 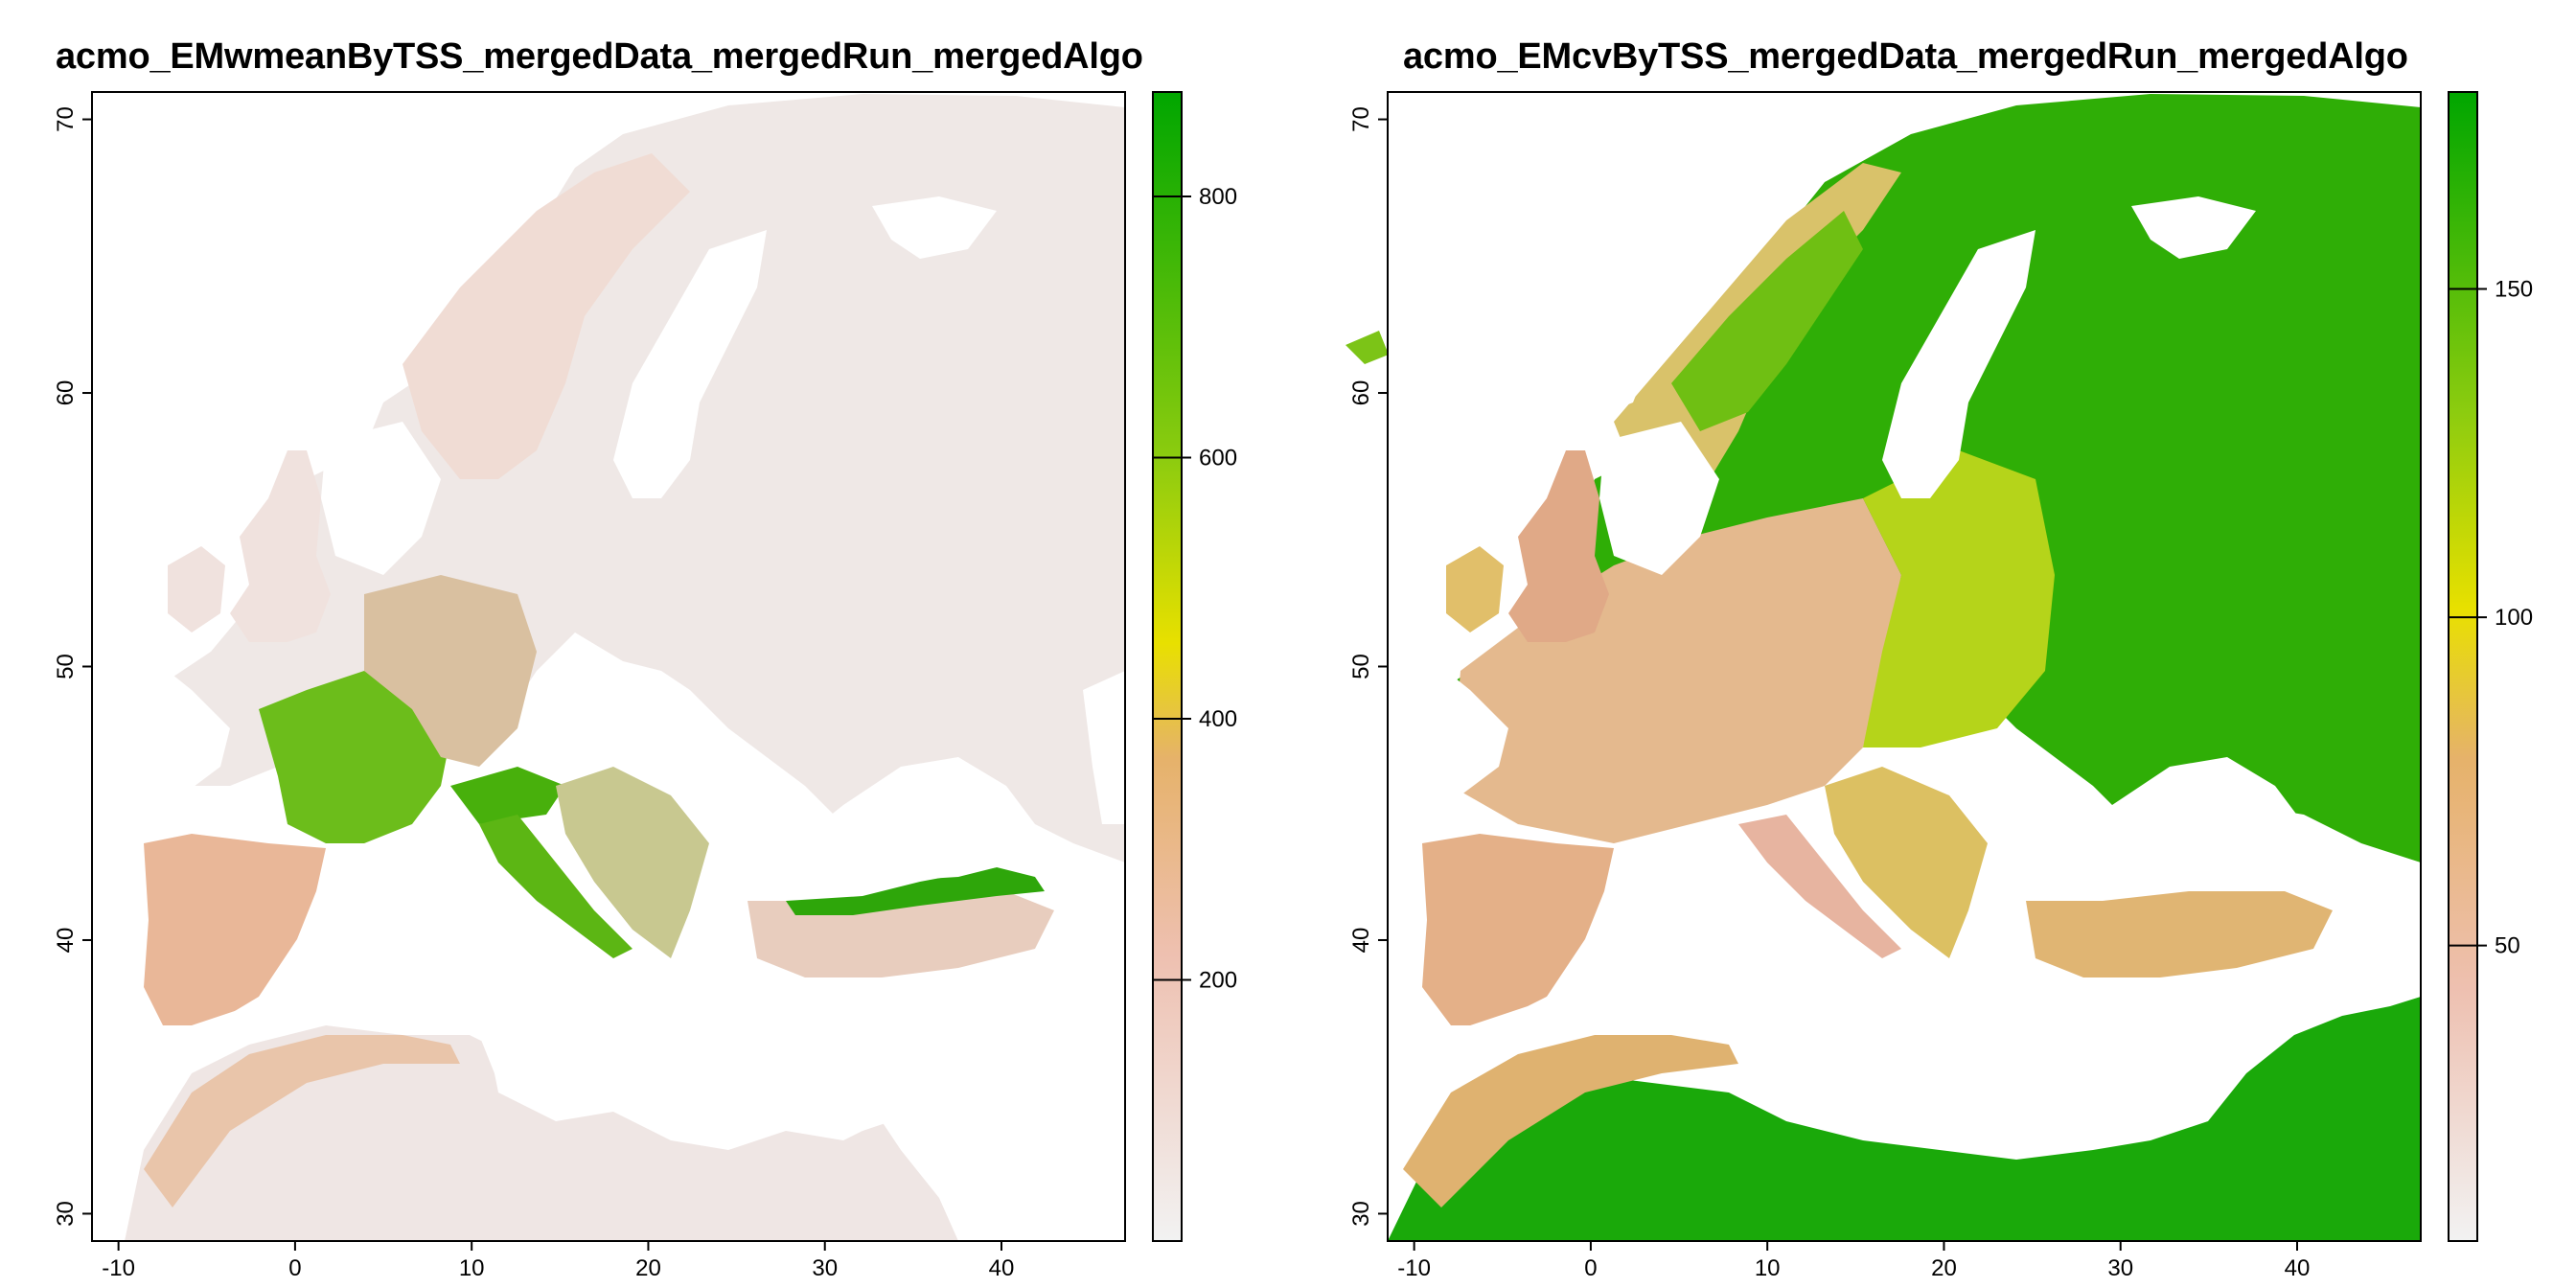 I want to click on land-alps, so click(x=508, y=795).